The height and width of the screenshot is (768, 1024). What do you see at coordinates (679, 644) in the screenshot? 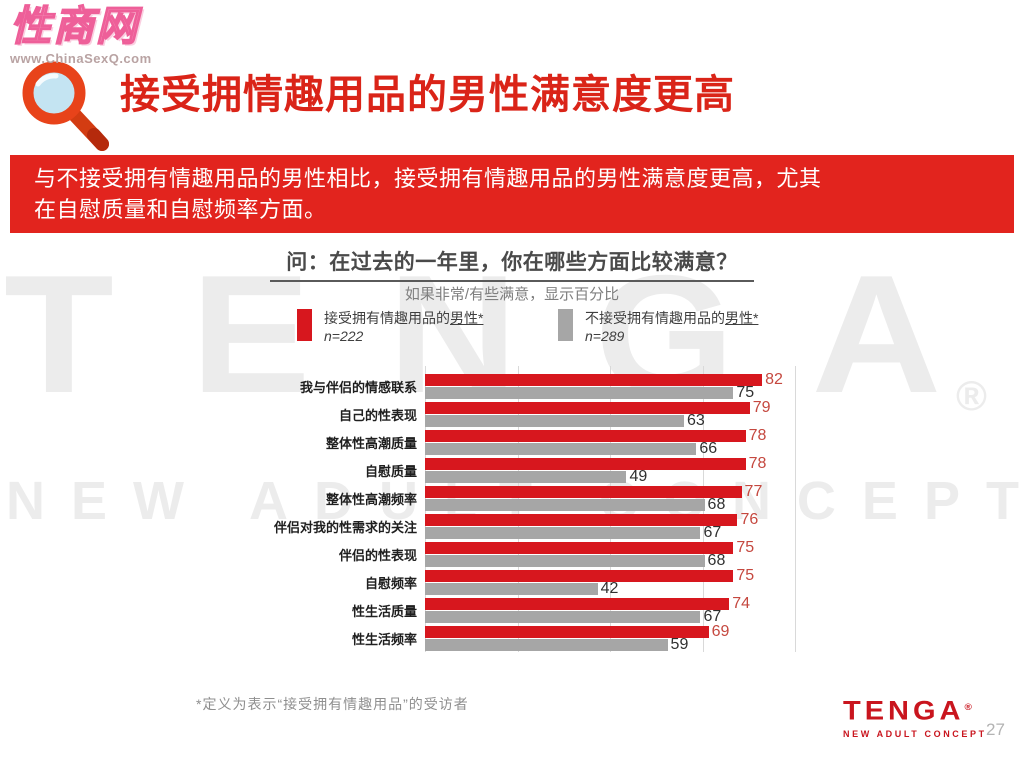
I see `value-label: 59` at bounding box center [679, 644].